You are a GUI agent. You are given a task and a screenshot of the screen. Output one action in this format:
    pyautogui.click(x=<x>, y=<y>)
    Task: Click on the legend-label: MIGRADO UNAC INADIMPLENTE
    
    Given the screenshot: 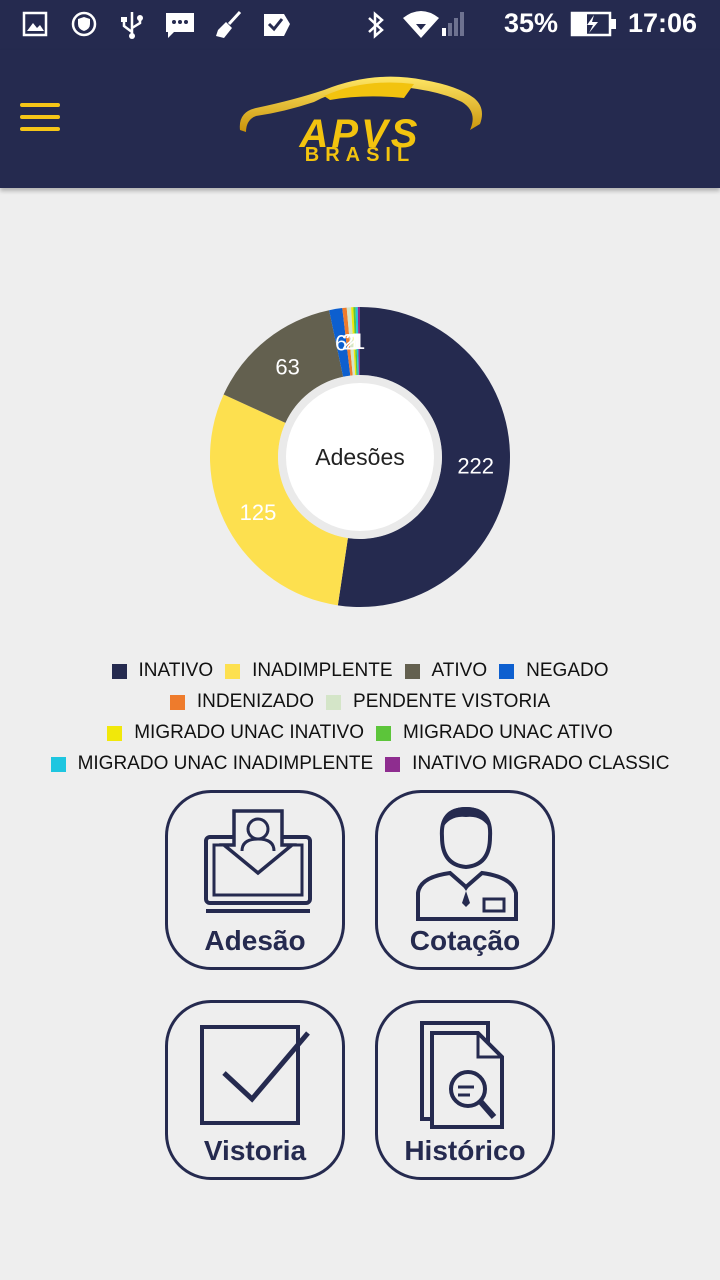 What is the action you would take?
    pyautogui.click(x=225, y=763)
    